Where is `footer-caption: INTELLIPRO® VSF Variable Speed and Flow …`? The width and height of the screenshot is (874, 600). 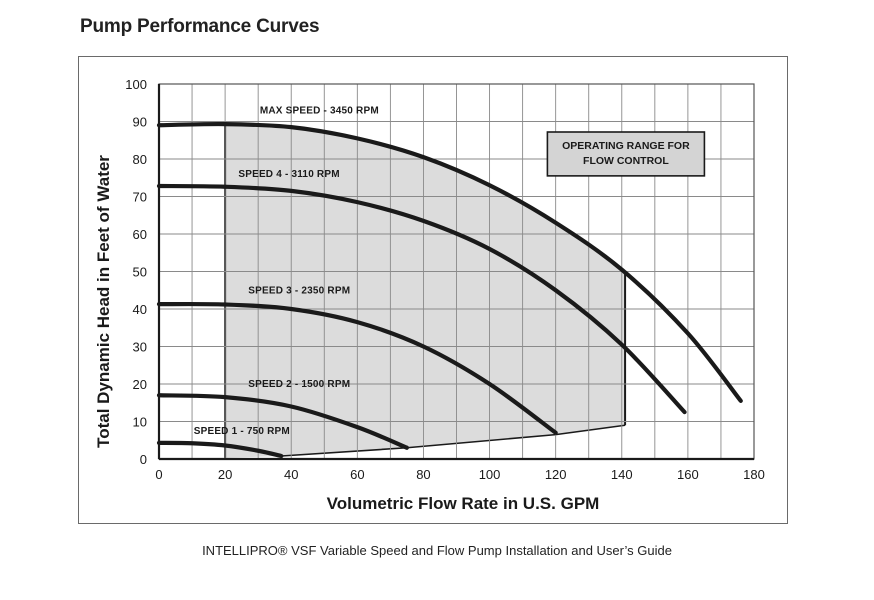
footer-caption: INTELLIPRO® VSF Variable Speed and Flow … is located at coordinates (437, 550).